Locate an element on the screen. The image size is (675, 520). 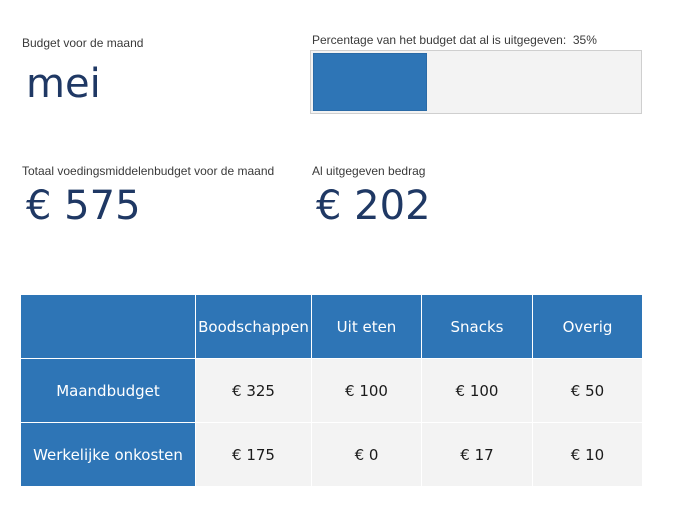
table-cell: € 175 is located at coordinates (253, 454).